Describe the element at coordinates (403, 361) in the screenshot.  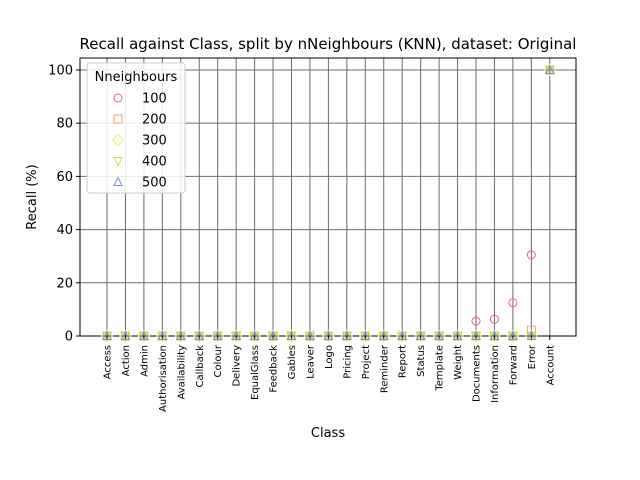
I see `x-tick-label: Report` at that location.